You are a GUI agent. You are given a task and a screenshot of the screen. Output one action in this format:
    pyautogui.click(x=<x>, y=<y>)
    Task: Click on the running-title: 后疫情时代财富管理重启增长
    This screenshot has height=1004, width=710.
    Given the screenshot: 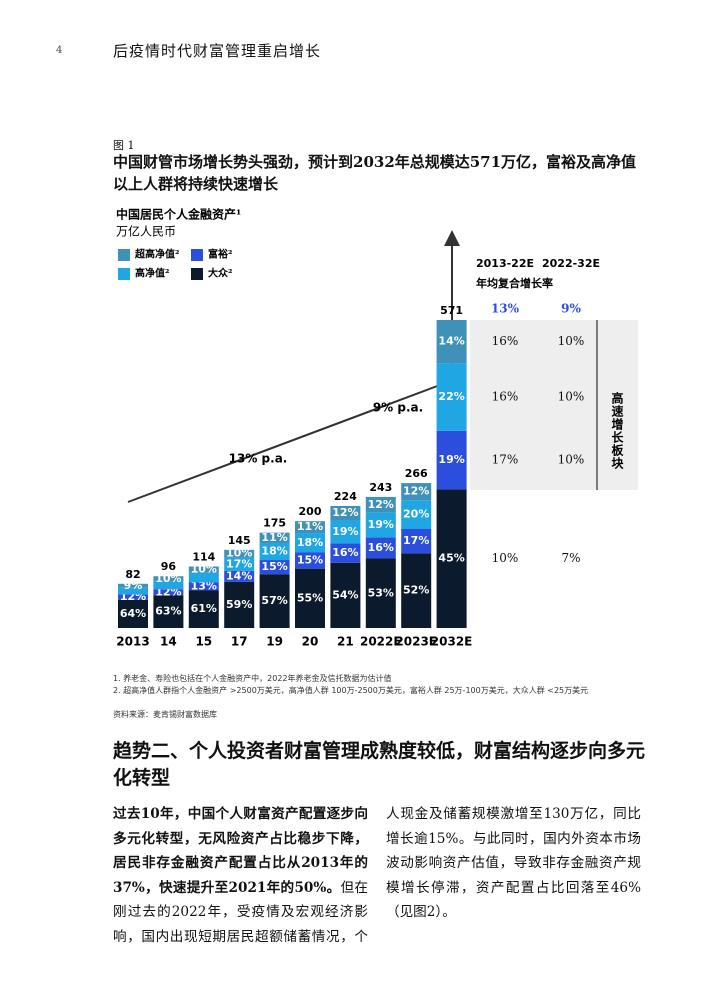 What is the action you would take?
    pyautogui.click(x=217, y=51)
    